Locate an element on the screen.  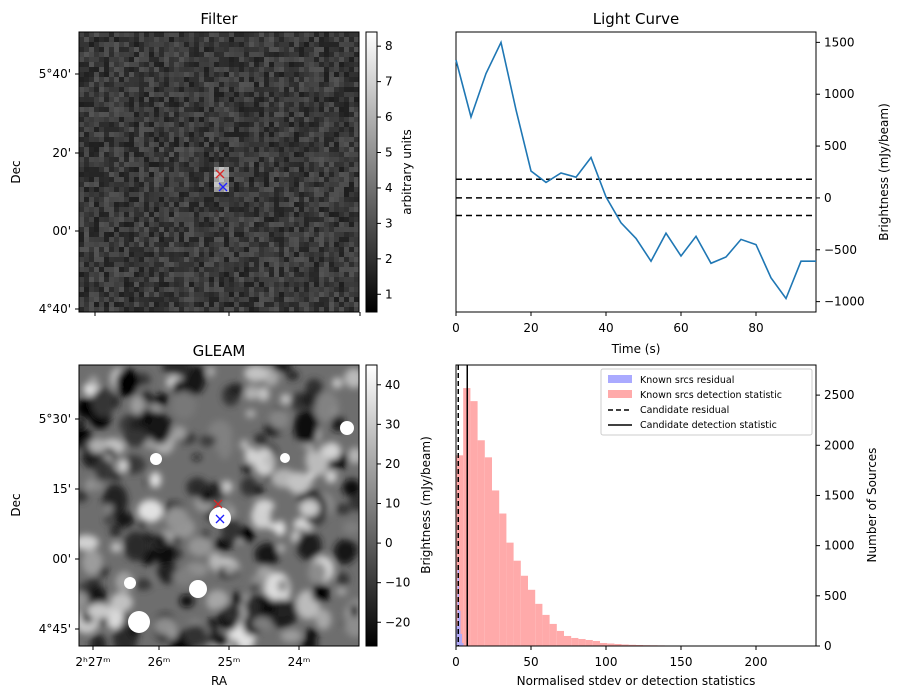
gleam-marker-blue is located at coordinates (220, 519).